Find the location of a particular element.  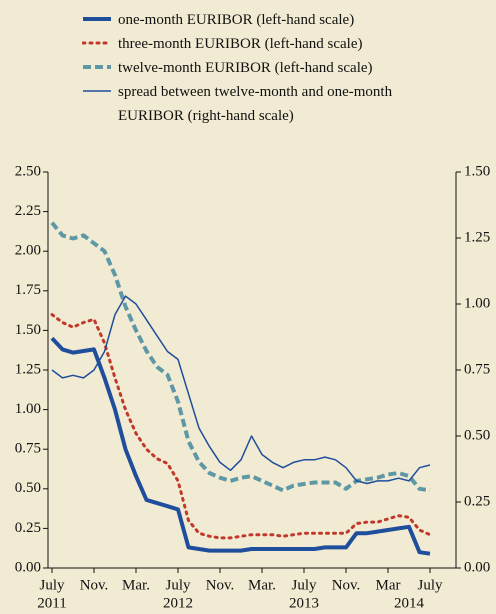

y-tick-label: 2.00 is located at coordinates (28, 251).